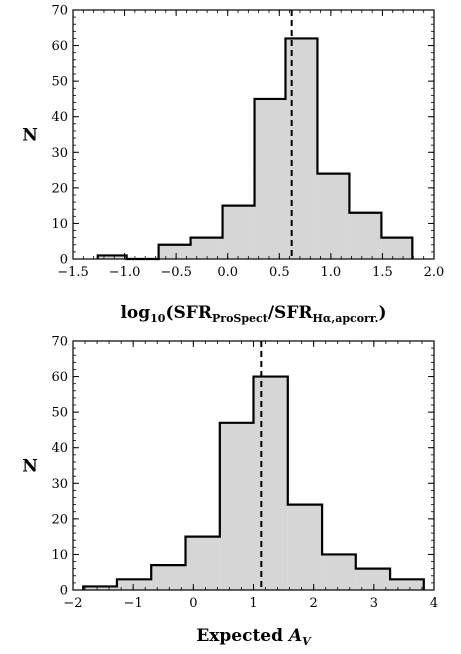 This screenshot has width=461, height=654. Describe the element at coordinates (227, 272) in the screenshot. I see `x-tick-label: 0.0` at that location.